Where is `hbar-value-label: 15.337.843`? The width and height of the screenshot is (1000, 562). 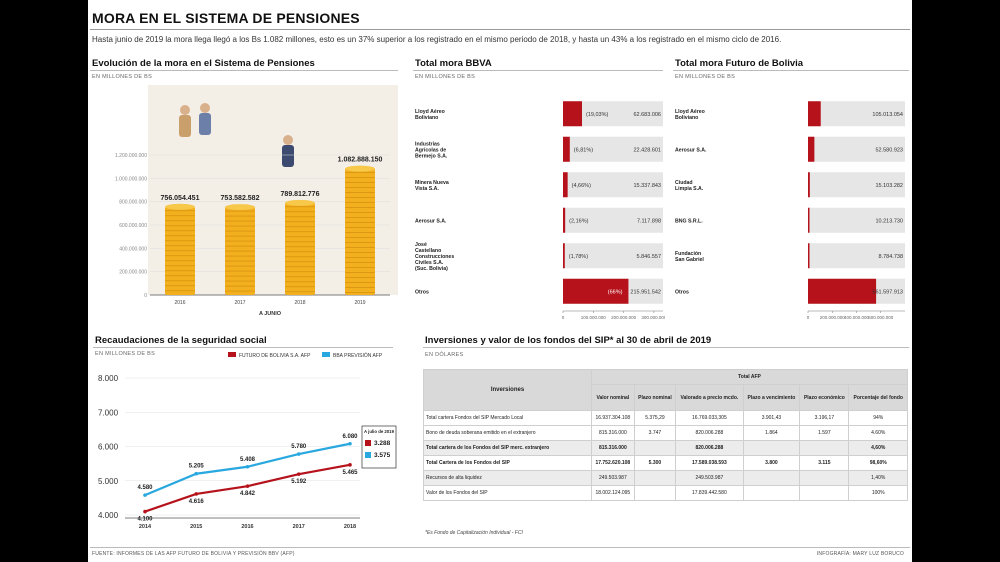
hbar-value-label: 15.337.843 is located at coordinates (647, 186).